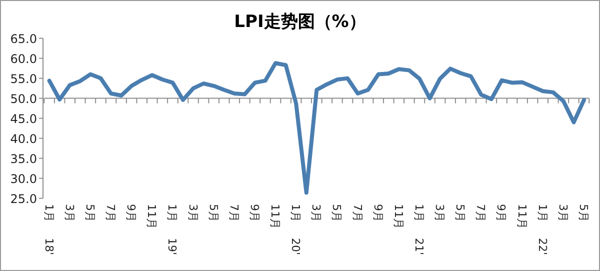  Describe the element at coordinates (23, 39) in the screenshot. I see `y-tick-label: 65.0` at that location.